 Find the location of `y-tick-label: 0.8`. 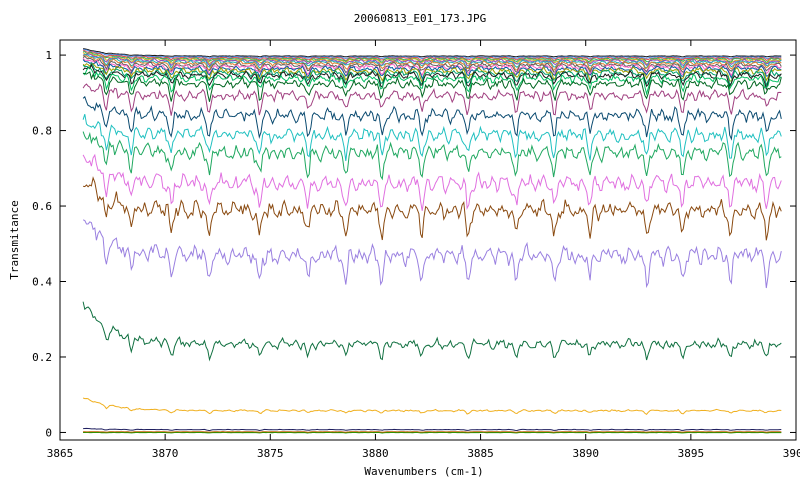

y-tick-label: 0.8 is located at coordinates (42, 131).